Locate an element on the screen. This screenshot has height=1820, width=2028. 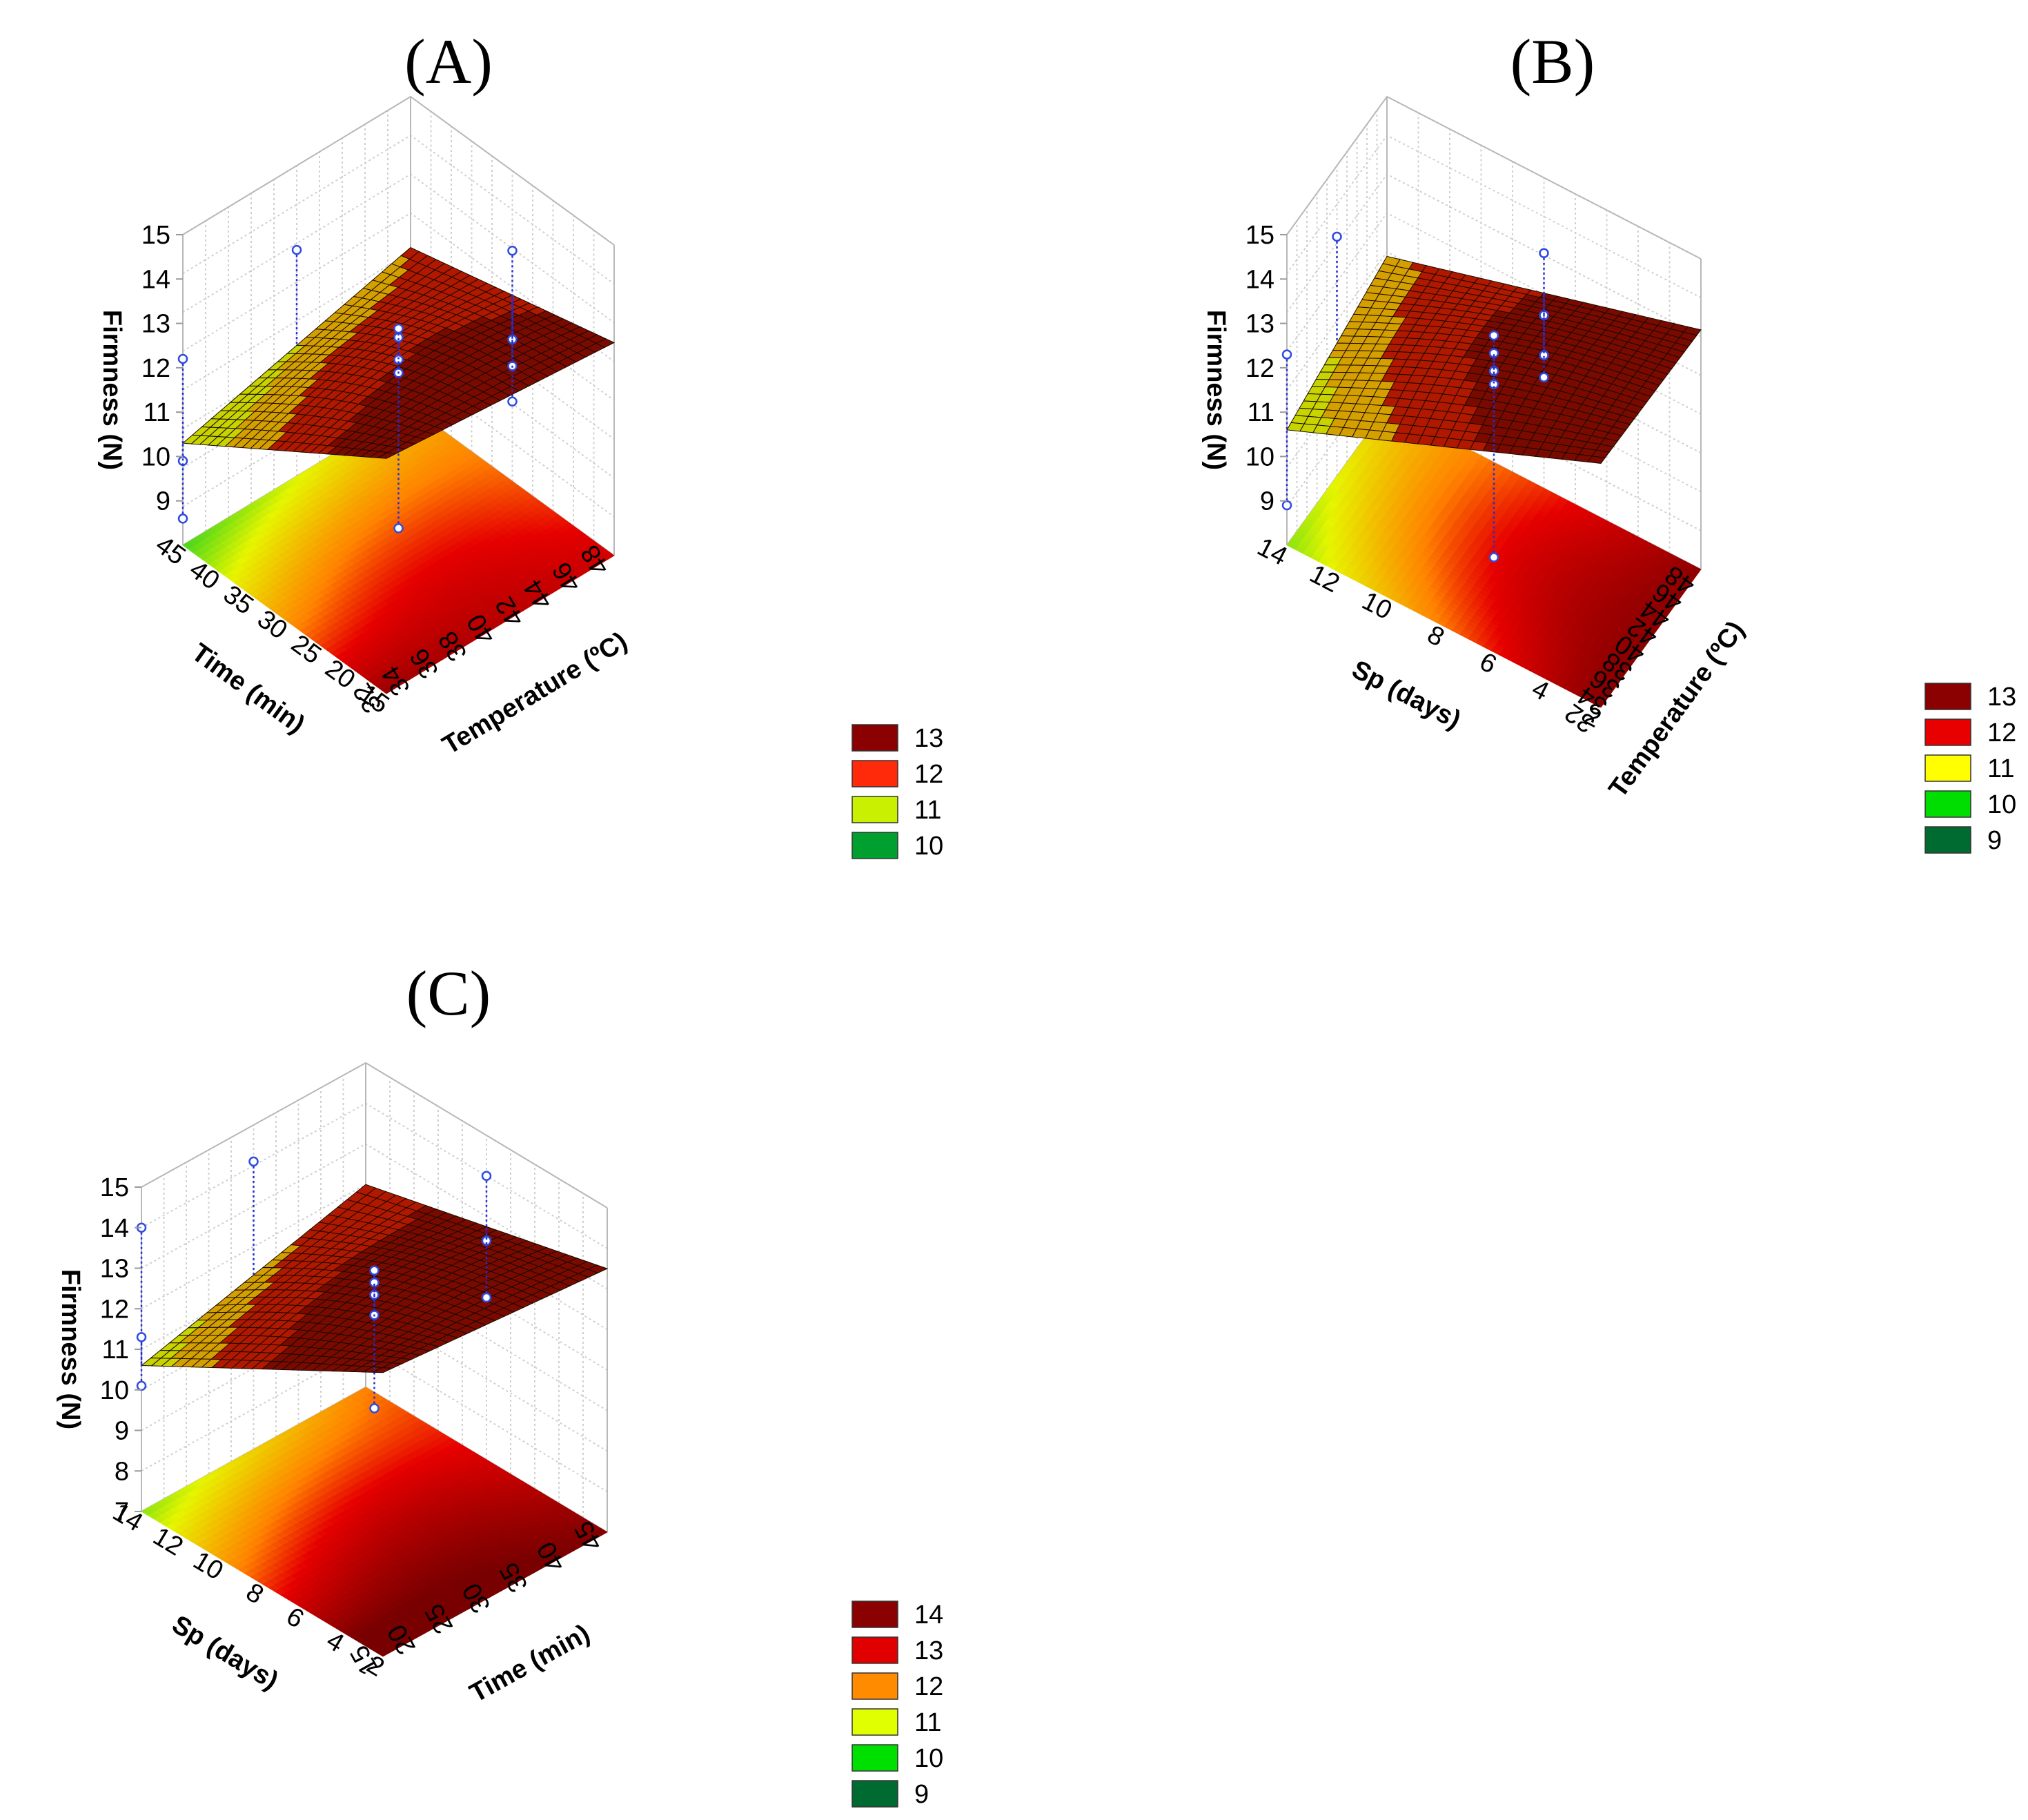
panel-b-points is located at coordinates (1415, 396).